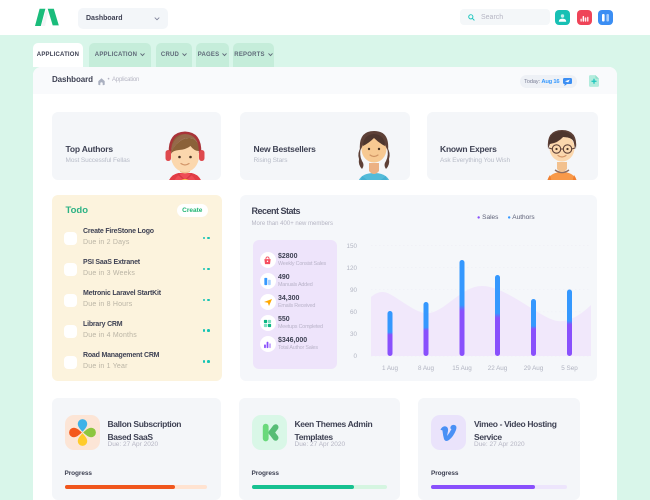 Image resolution: width=650 pixels, height=500 pixels. I want to click on svg-text: 22 Aug, so click(498, 368).